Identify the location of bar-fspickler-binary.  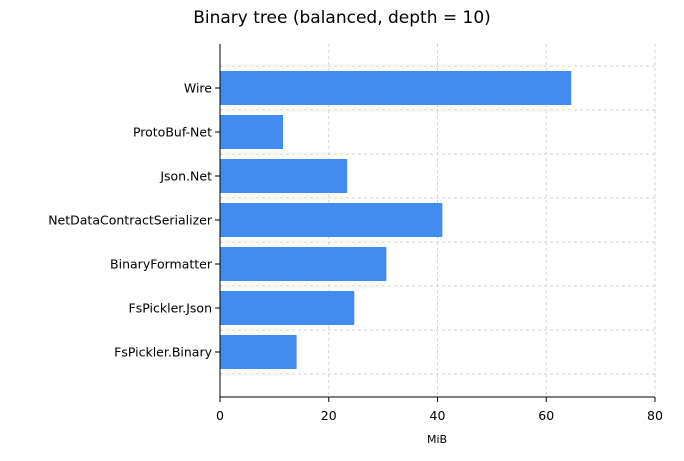
(258, 352).